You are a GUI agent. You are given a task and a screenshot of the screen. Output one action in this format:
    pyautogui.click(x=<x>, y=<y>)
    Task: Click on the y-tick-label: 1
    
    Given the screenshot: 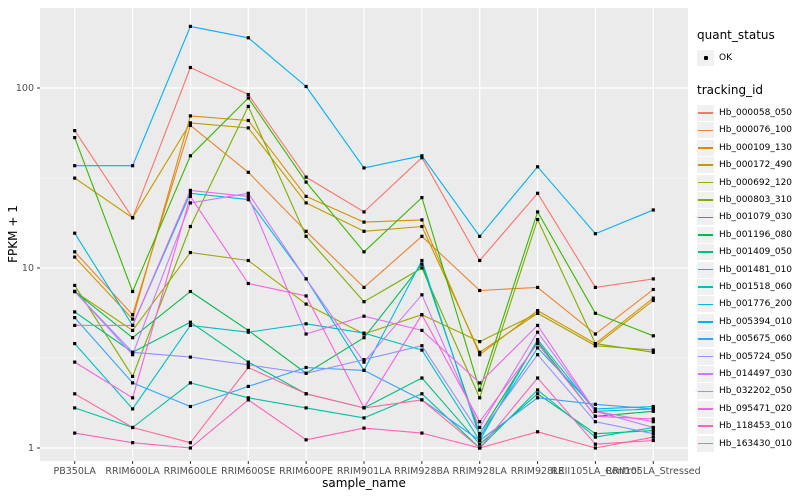 What is the action you would take?
    pyautogui.click(x=31, y=448)
    